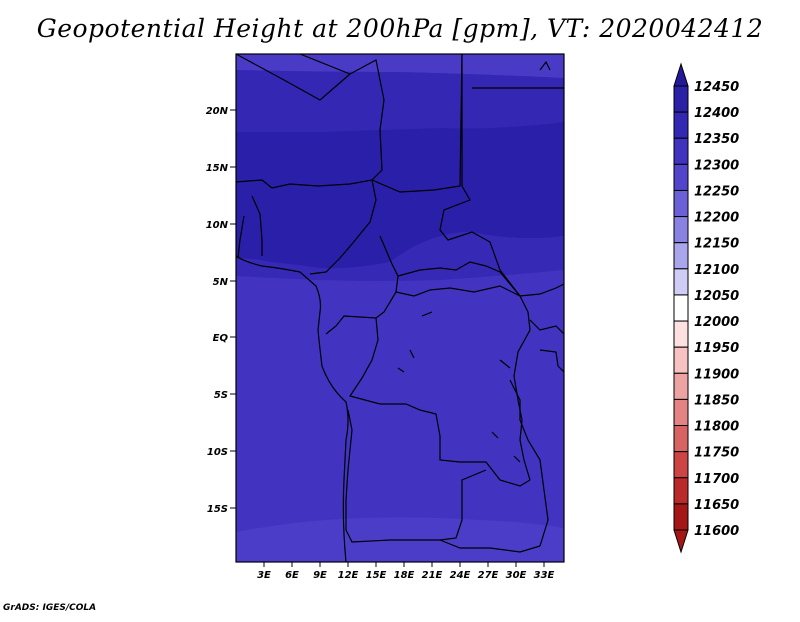 The image size is (800, 622). Describe the element at coordinates (416, 476) in the screenshot. I see `angola-border` at that location.